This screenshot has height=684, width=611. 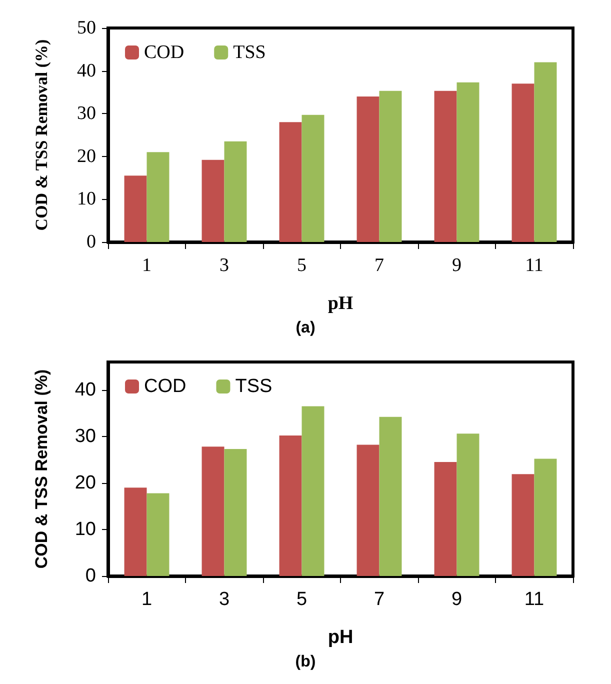 I want to click on text: (a), so click(x=306, y=328).